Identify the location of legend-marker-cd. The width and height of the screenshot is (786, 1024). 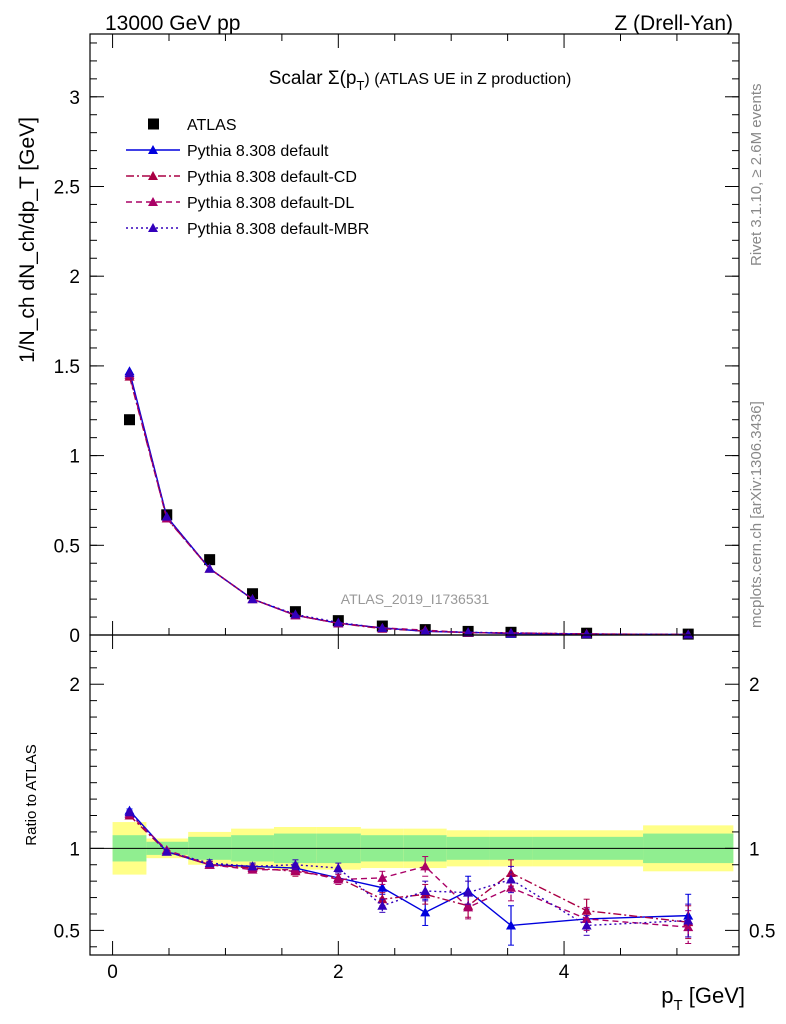
(153, 175).